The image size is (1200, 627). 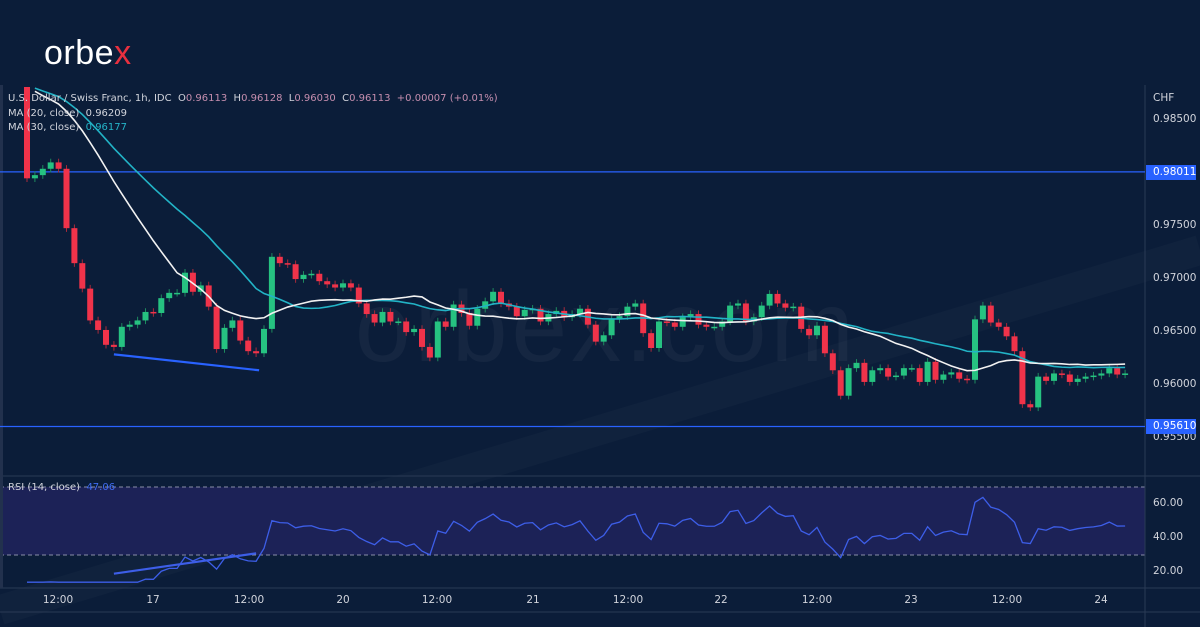 I want to click on time-tick-label: 20, so click(x=343, y=600).